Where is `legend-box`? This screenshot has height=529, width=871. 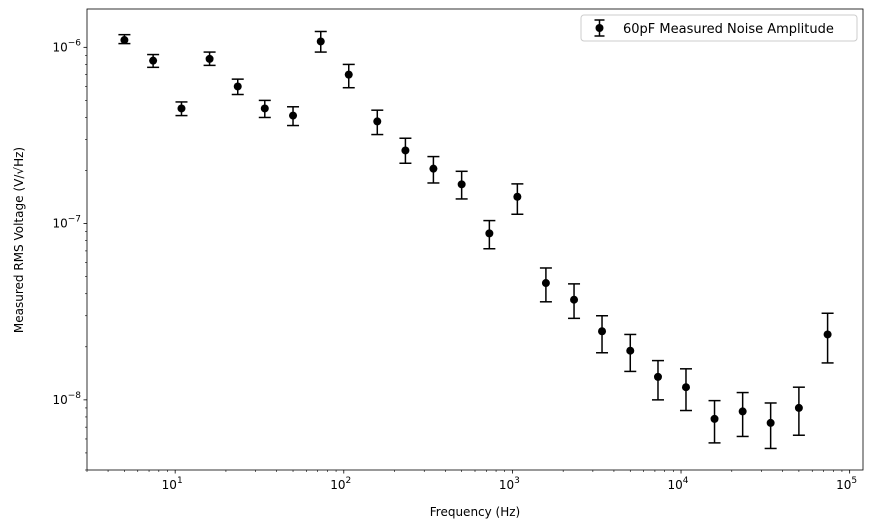
legend-box is located at coordinates (719, 28).